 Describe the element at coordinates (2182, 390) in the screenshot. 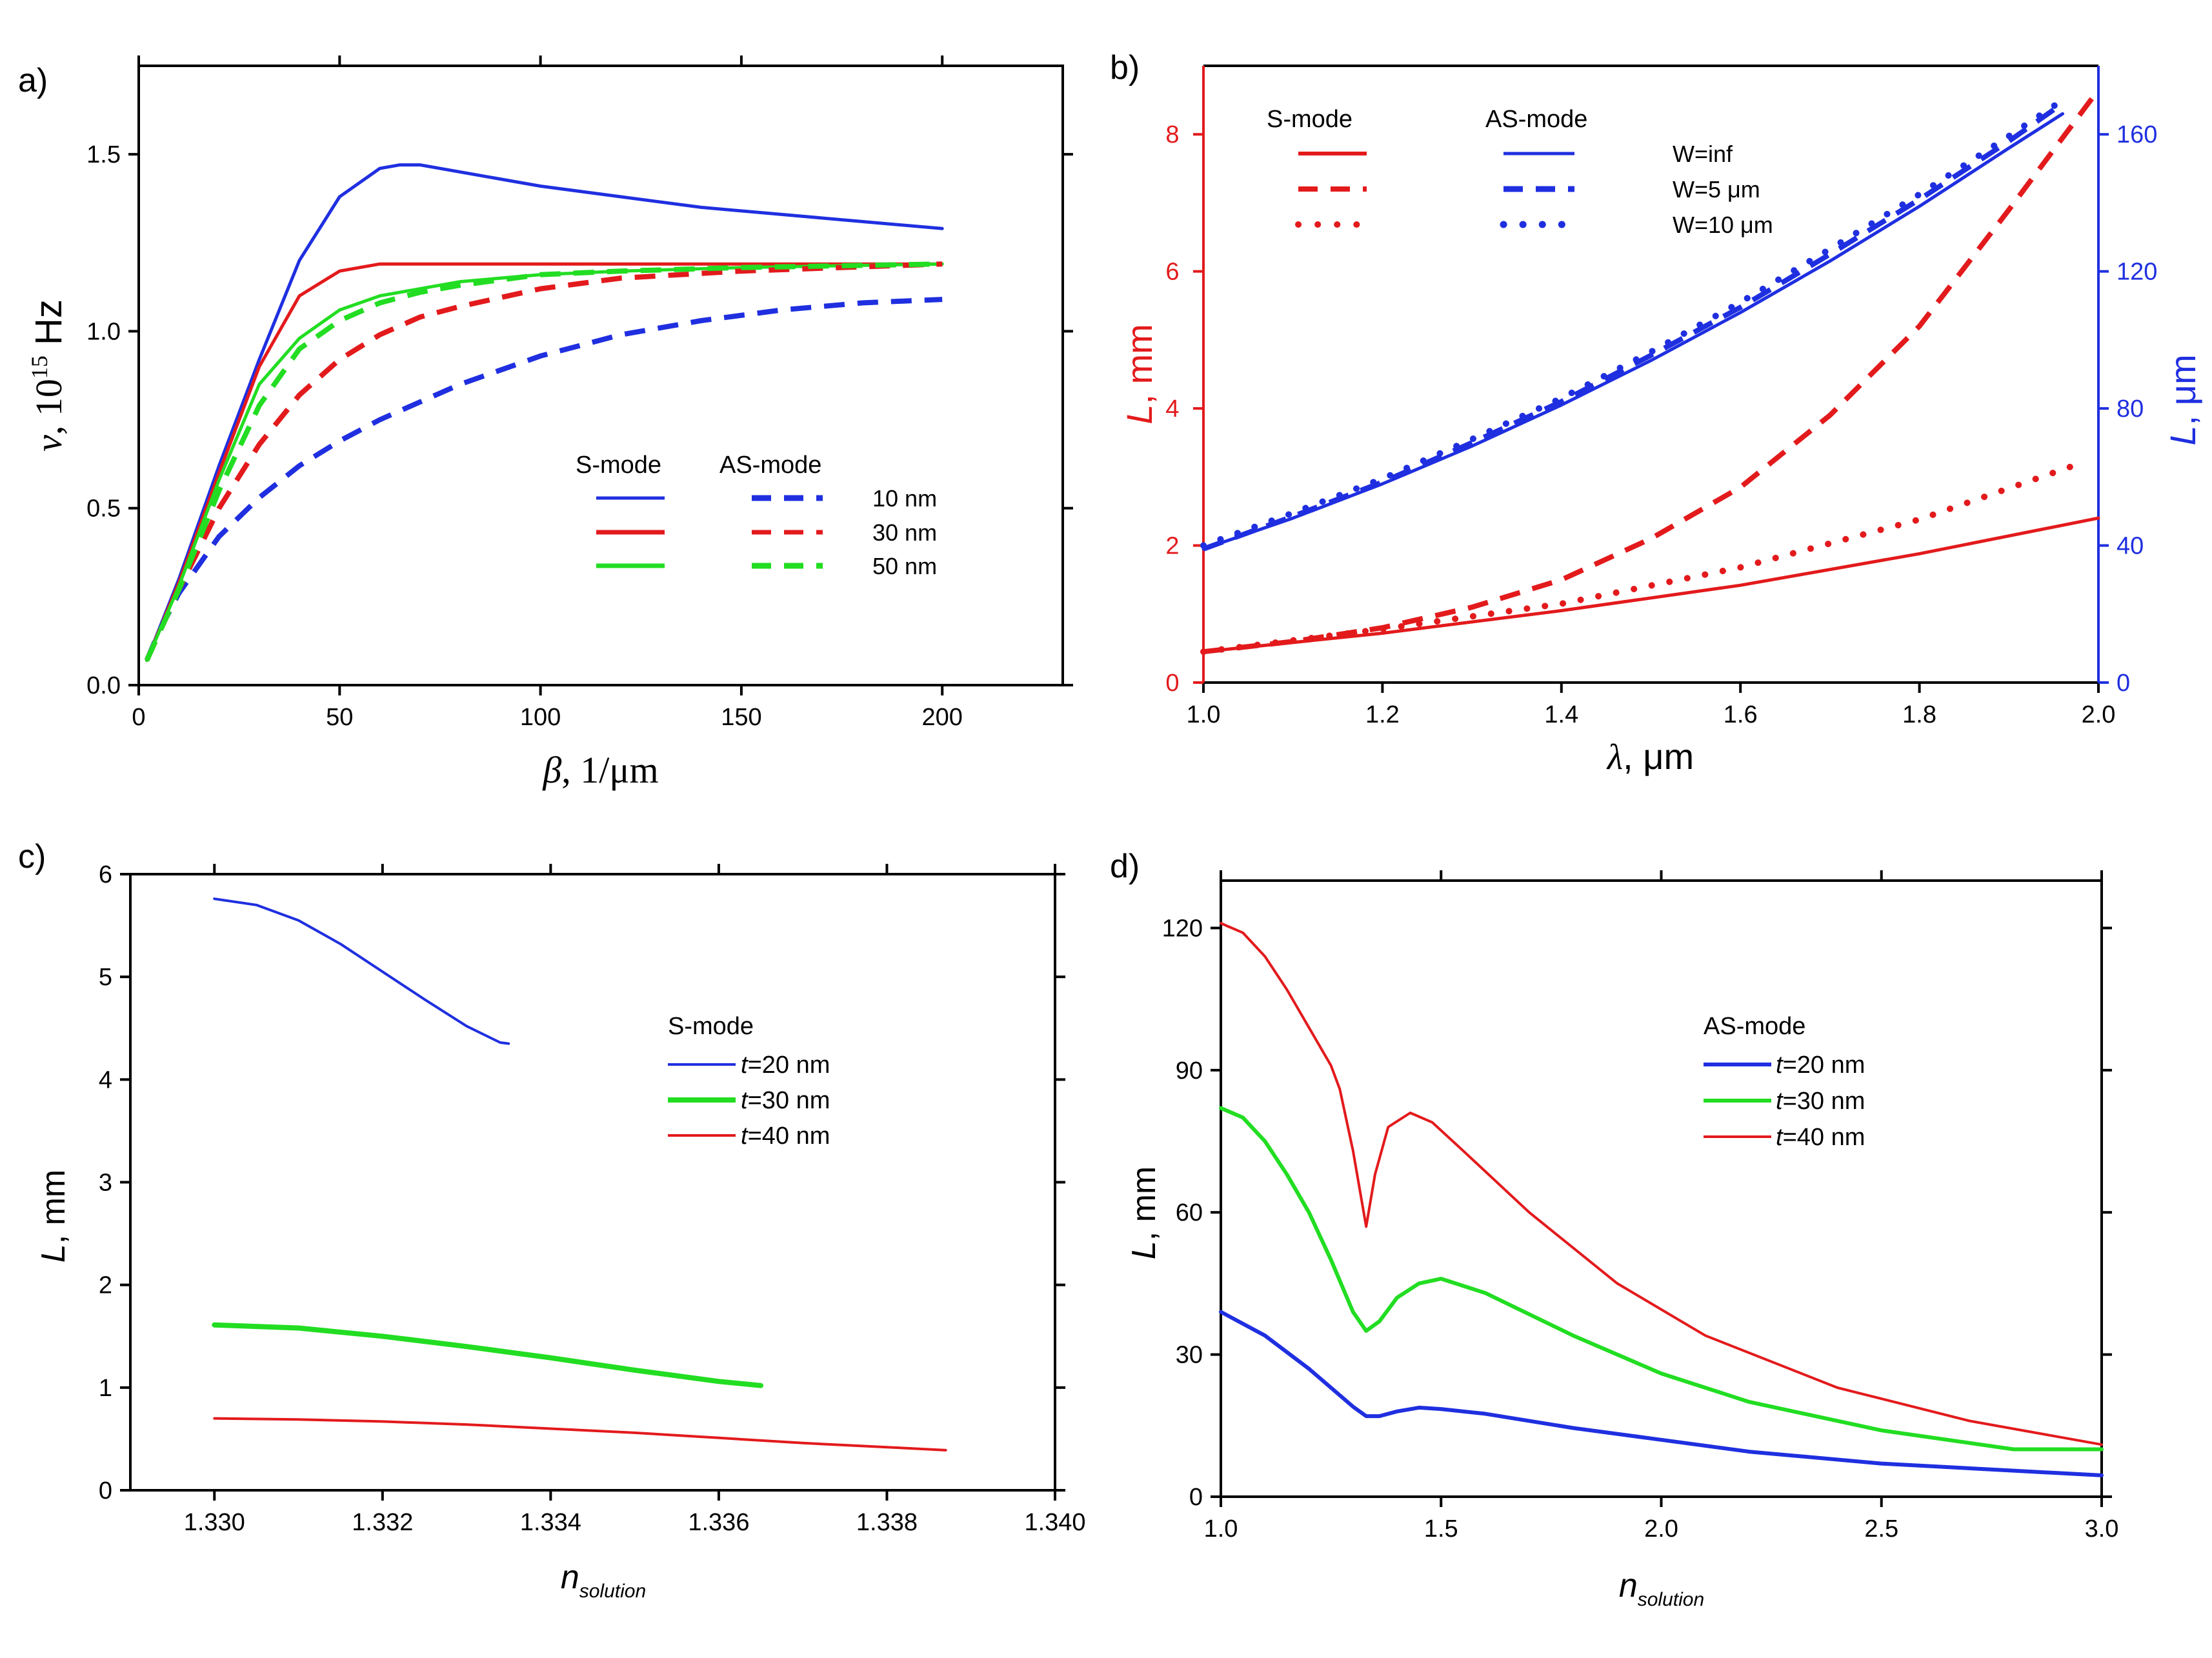

I see `panel-b-ylabel-right-unit: , μm` at that location.